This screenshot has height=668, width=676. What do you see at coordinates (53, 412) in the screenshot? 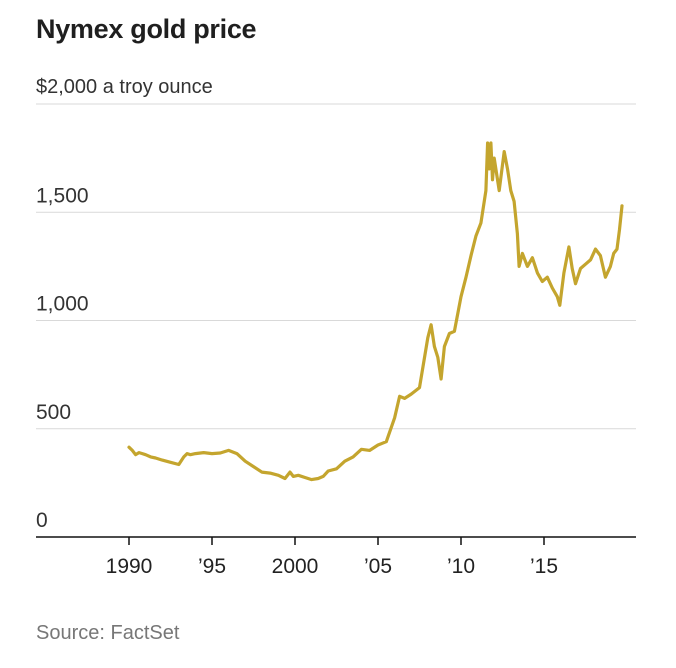
I see `y-tick-label-500: 500` at bounding box center [53, 412].